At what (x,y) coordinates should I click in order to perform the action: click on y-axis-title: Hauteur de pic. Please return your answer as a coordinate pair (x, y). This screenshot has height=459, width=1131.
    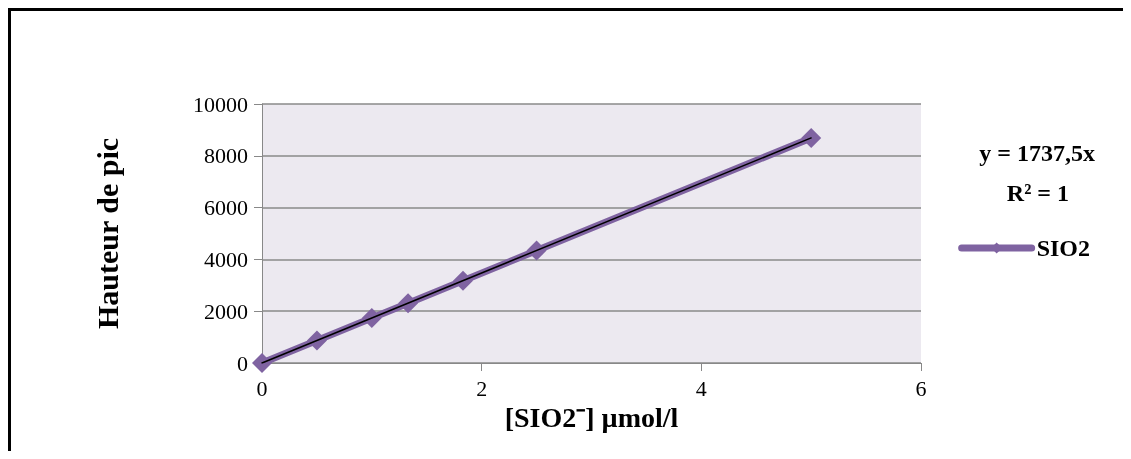
    Looking at the image, I should click on (107, 233).